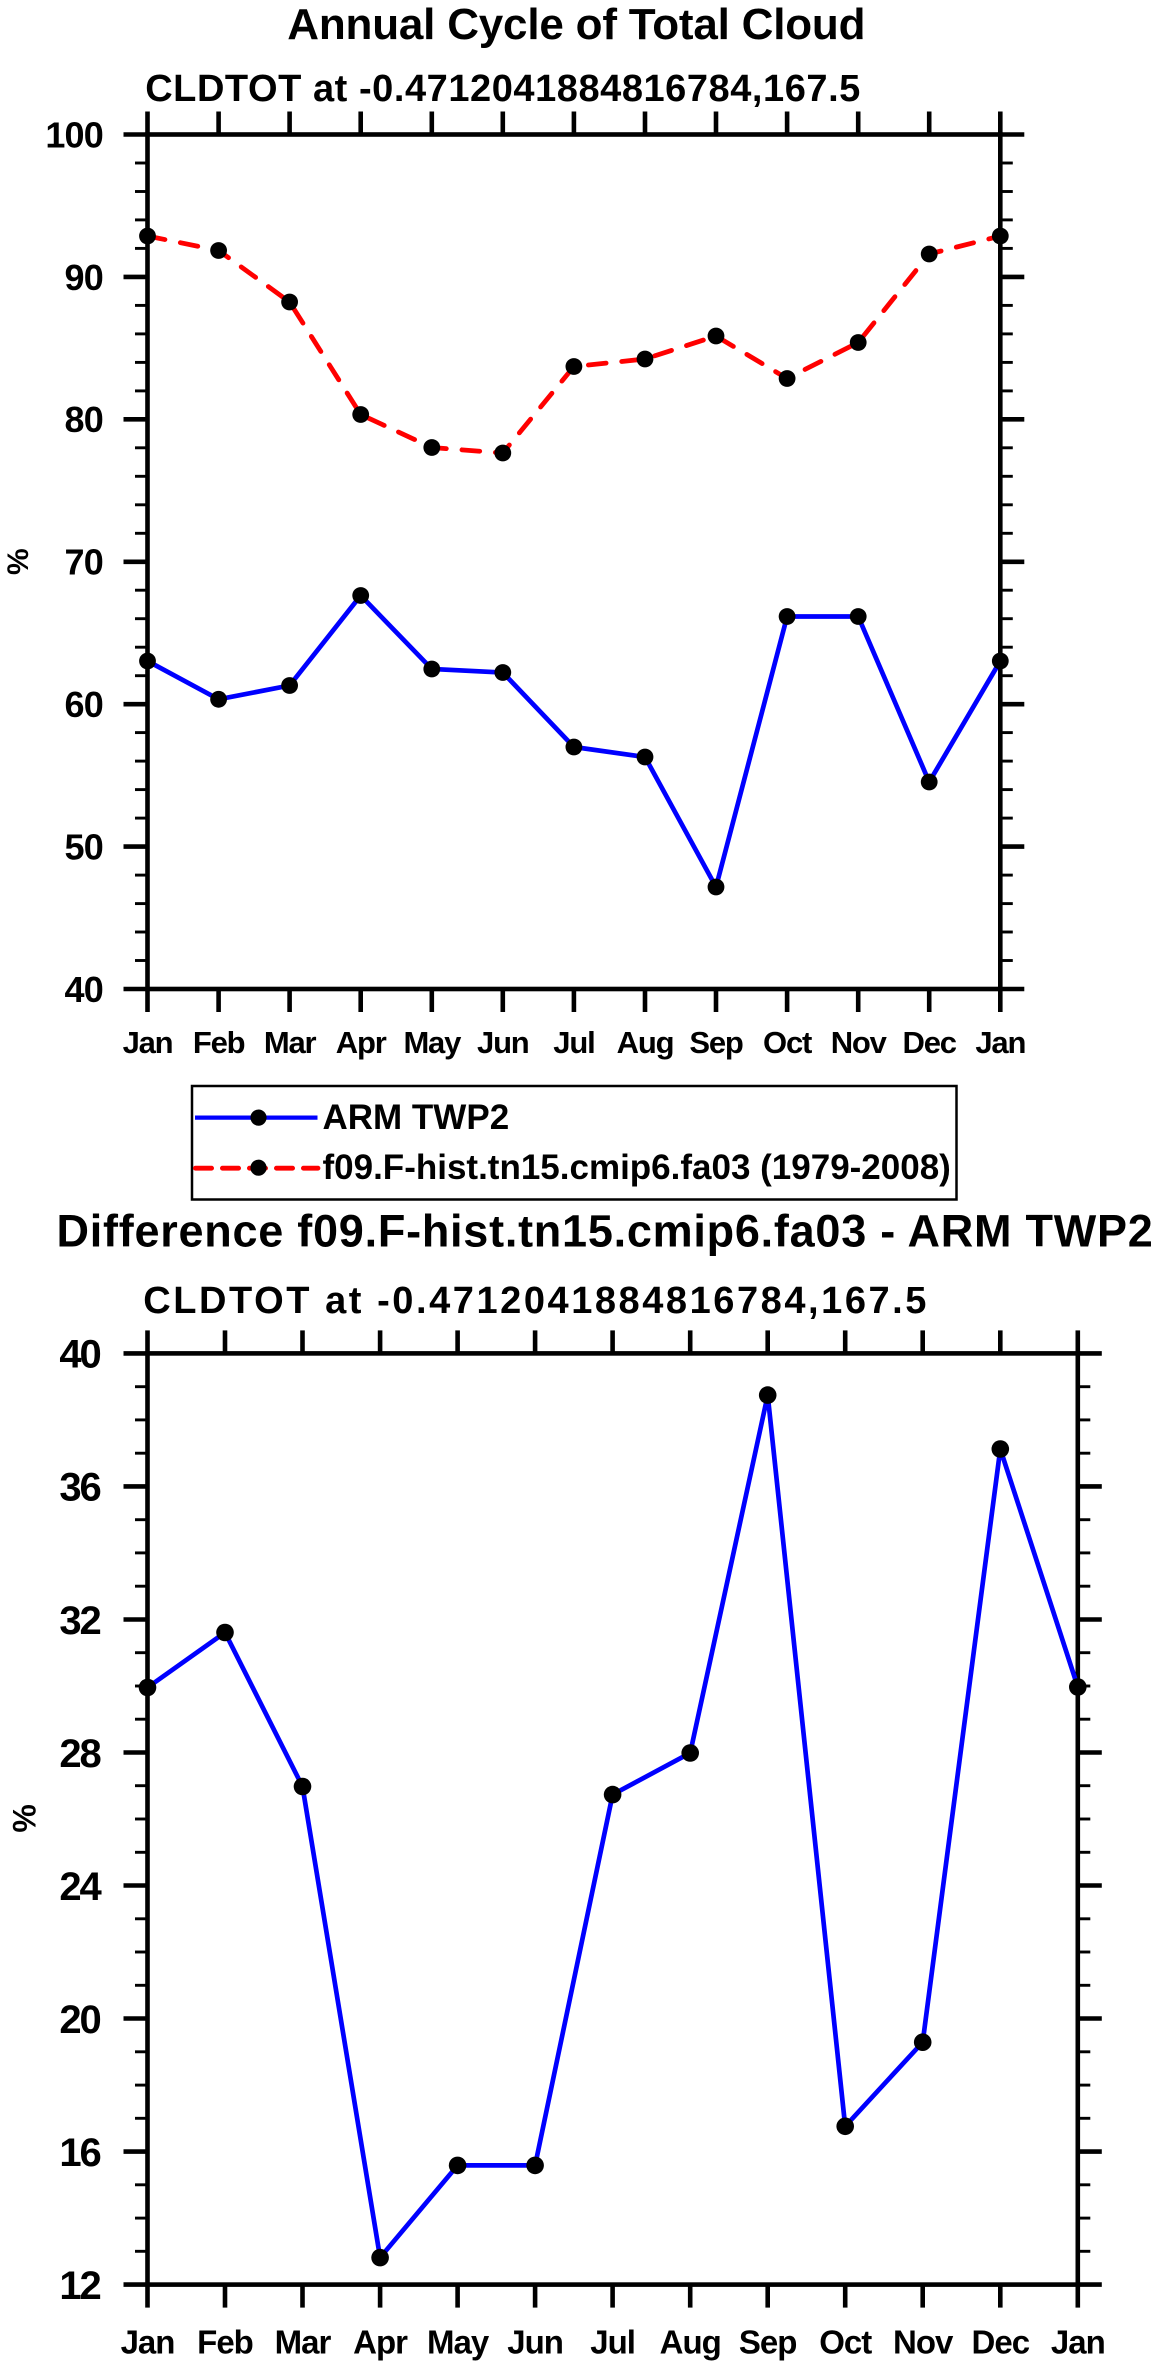 Image resolution: width=1167 pixels, height=2367 pixels. Describe the element at coordinates (84, 562) in the screenshot. I see `svg-text: 70` at that location.